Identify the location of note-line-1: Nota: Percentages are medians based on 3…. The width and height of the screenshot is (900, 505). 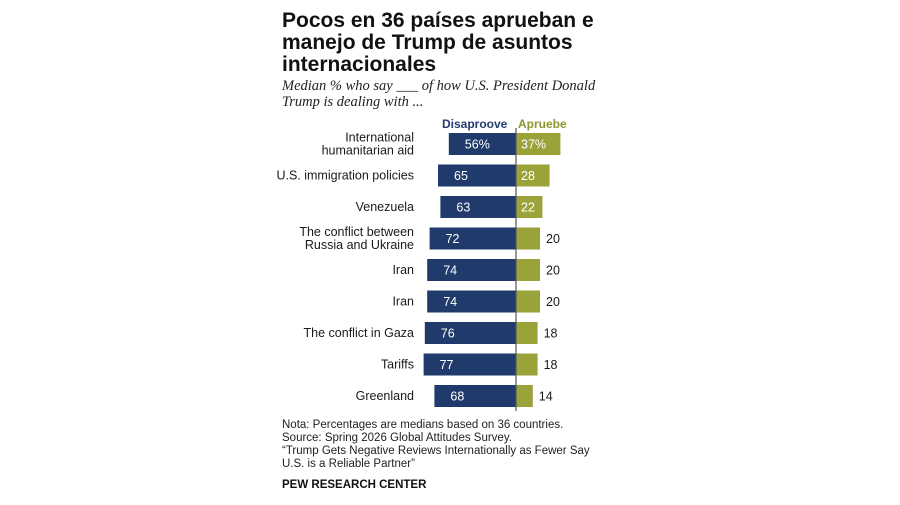
(423, 425).